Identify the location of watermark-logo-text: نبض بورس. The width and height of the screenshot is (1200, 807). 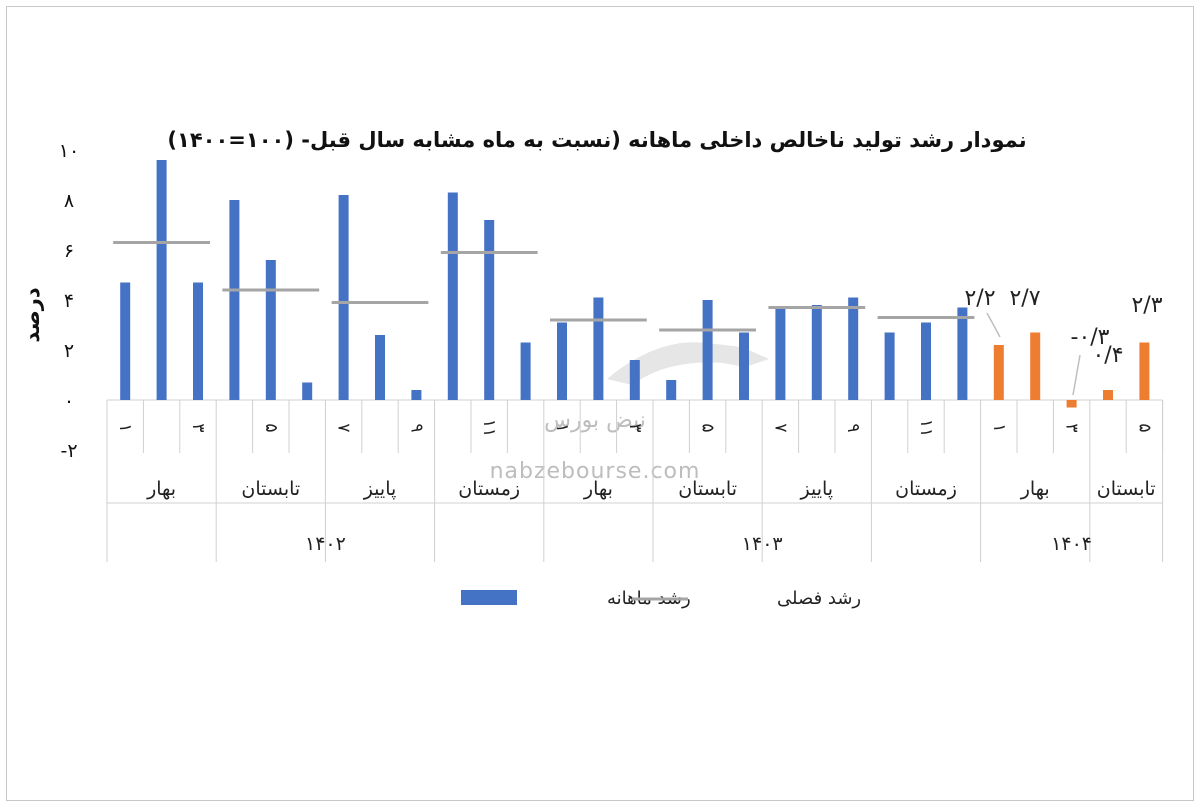
(595, 420).